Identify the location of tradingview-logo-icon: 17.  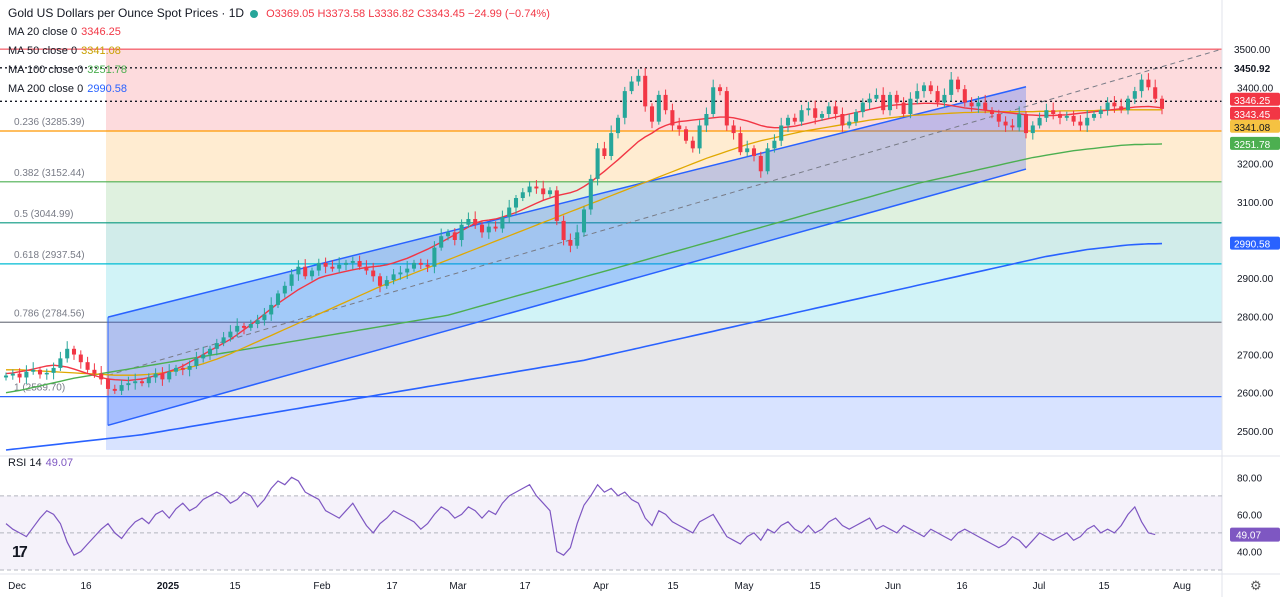
(20, 552).